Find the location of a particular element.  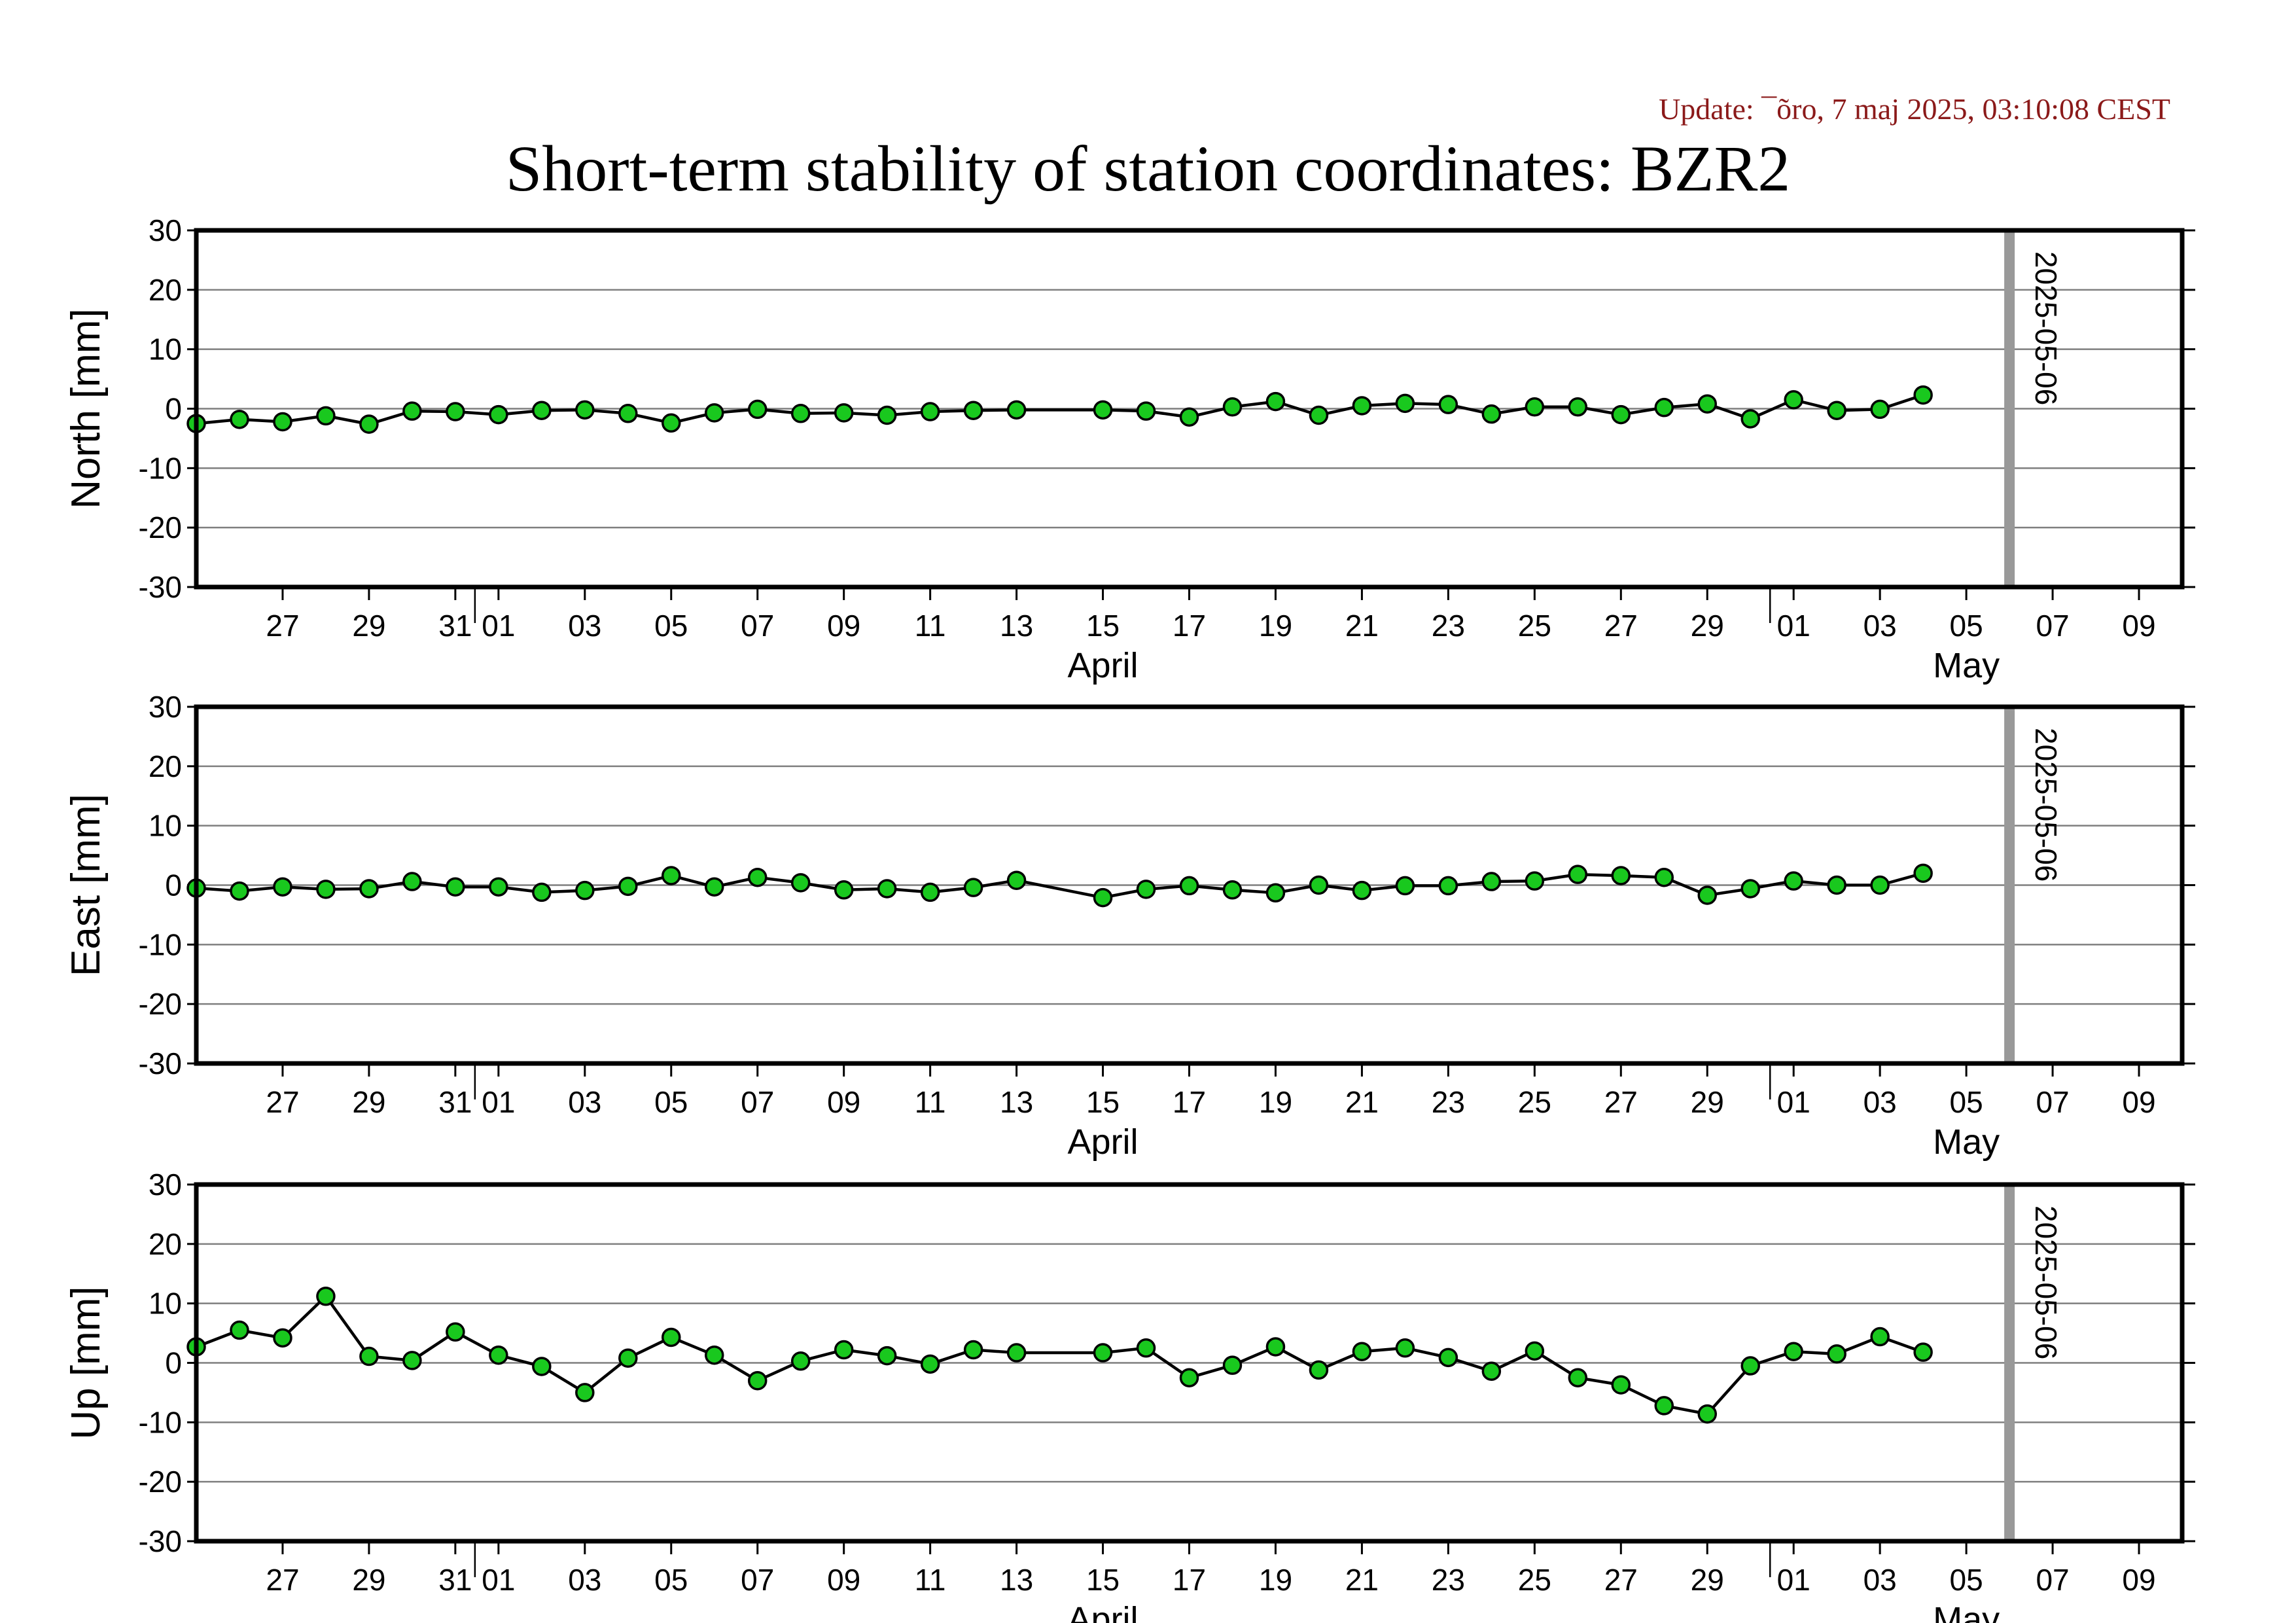

x-tick-label: 09 is located at coordinates (844, 1580).